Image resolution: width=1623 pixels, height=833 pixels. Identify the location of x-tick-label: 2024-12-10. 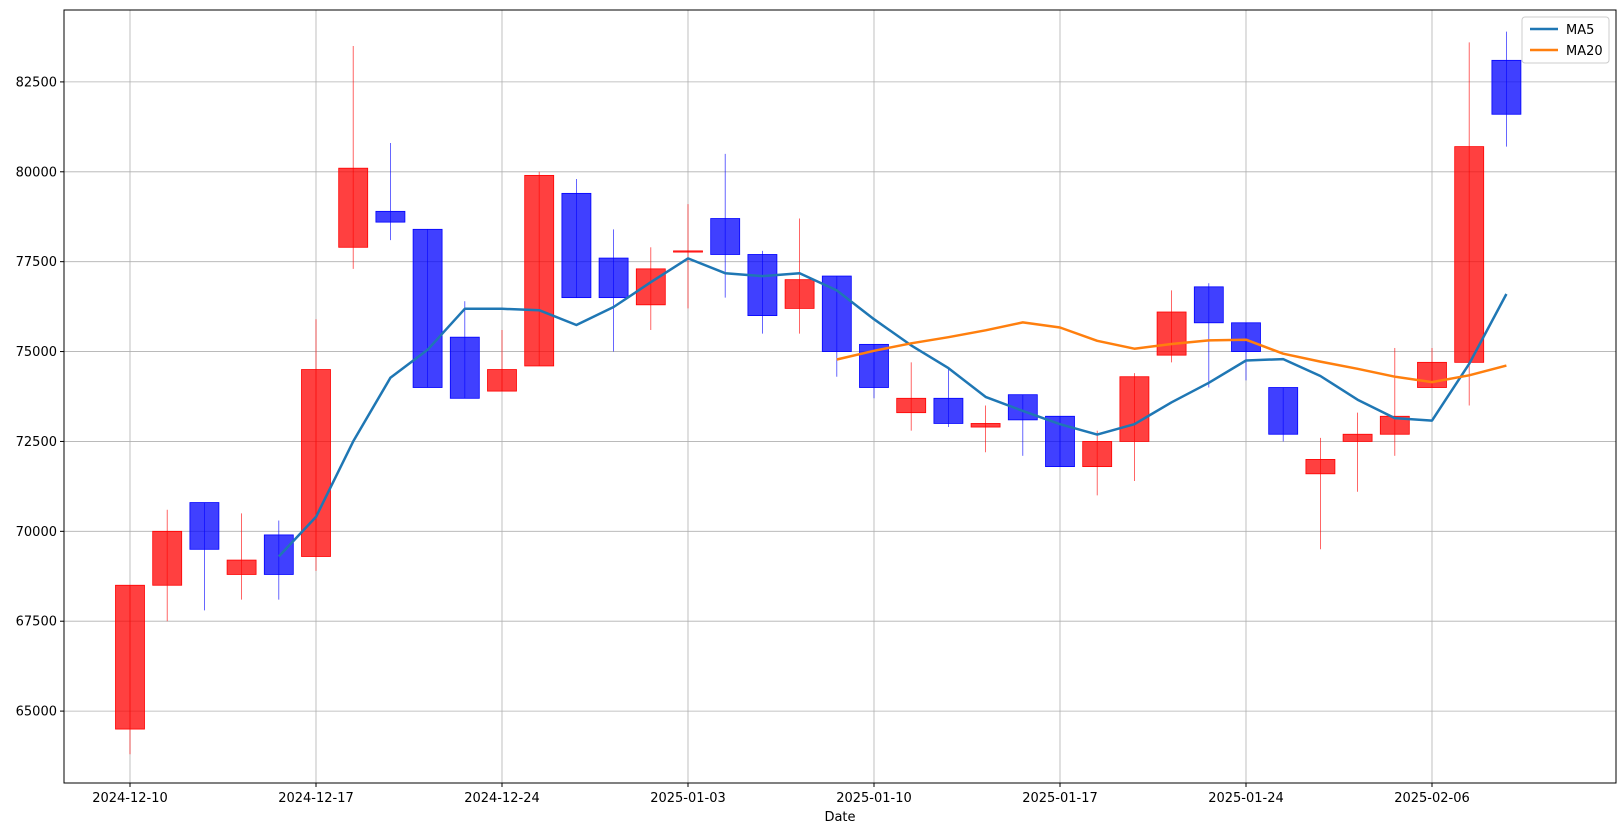
(130, 798).